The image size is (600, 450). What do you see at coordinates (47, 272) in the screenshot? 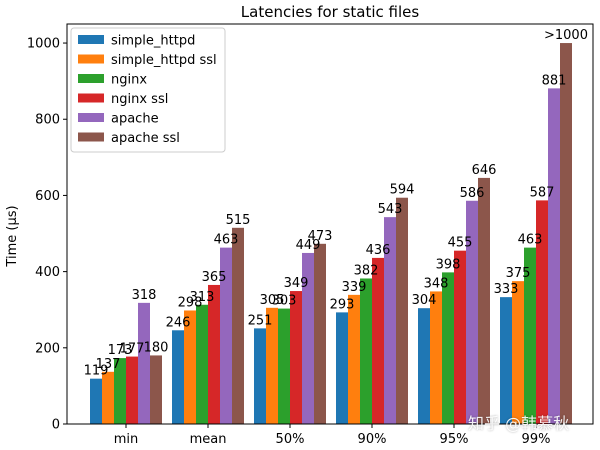
I see `y-tick-label: 400` at bounding box center [47, 272].